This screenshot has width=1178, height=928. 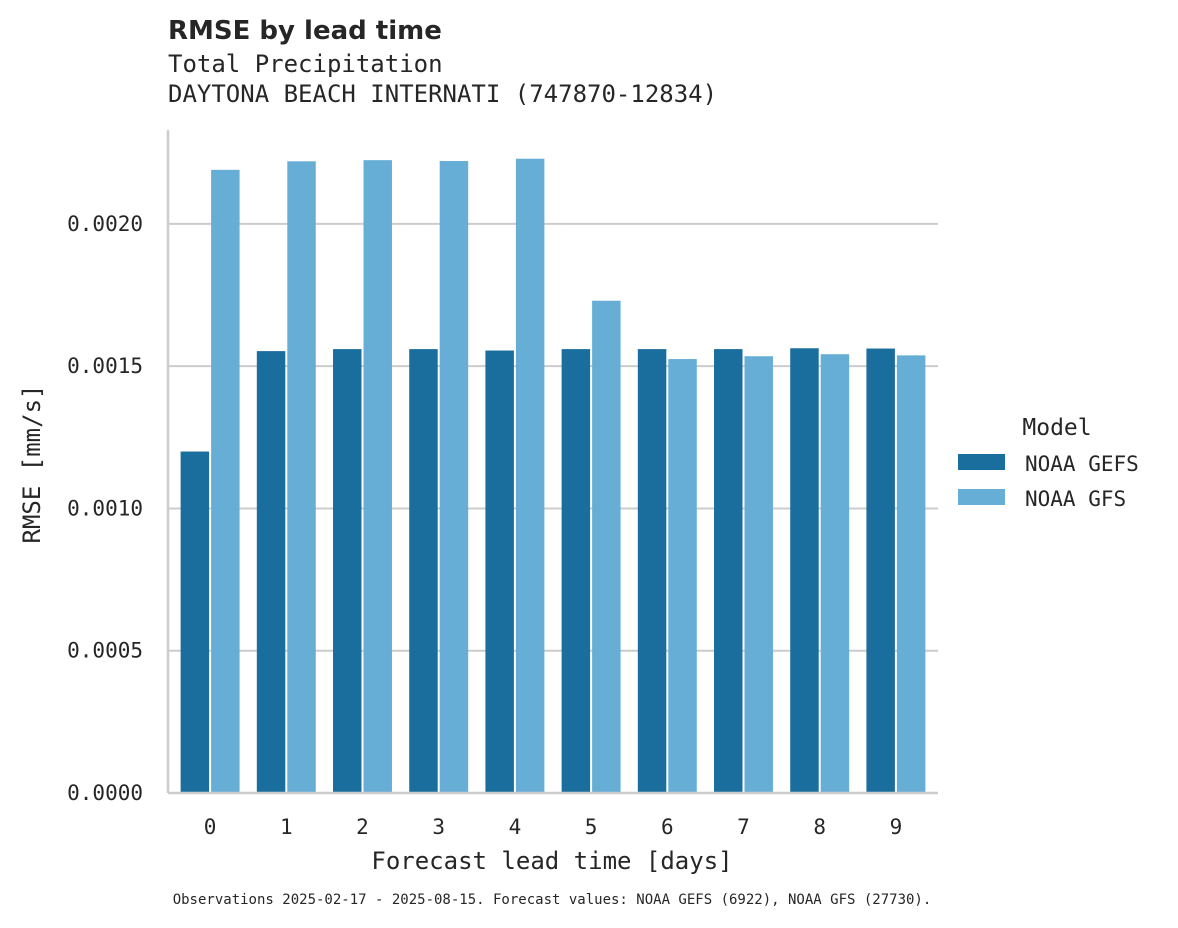 I want to click on chart-title: RMSE by lead time, so click(x=305, y=31).